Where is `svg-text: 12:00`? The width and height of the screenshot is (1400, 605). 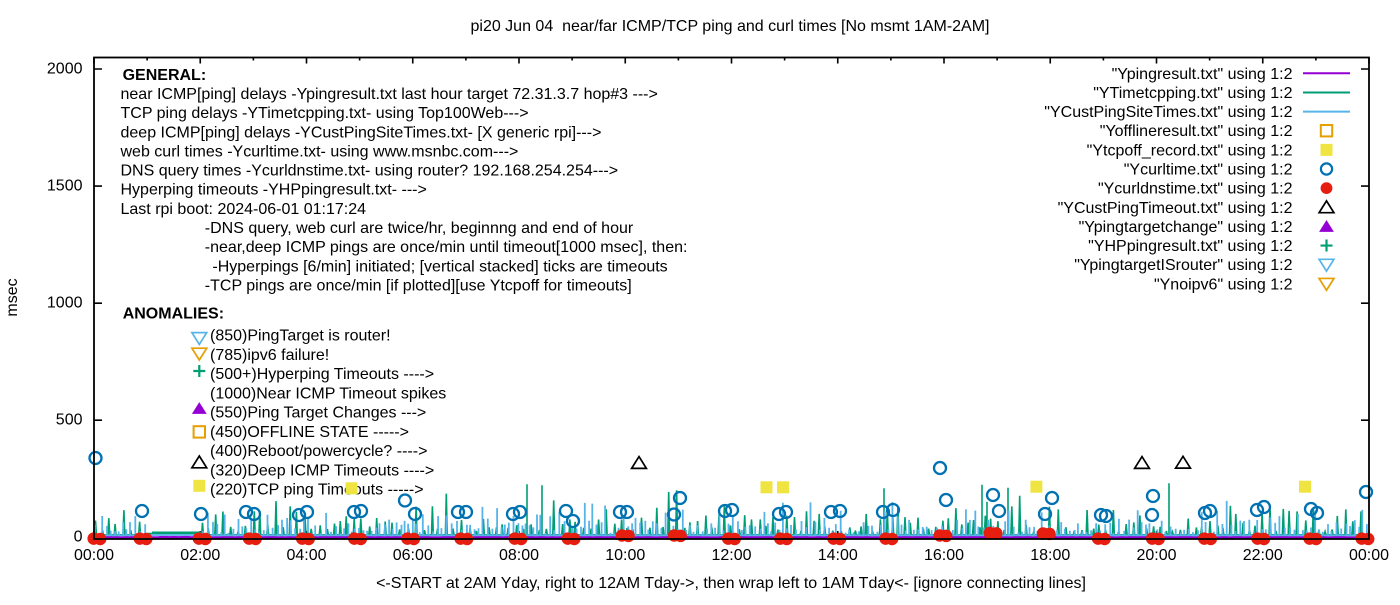
svg-text: 12:00 is located at coordinates (731, 555).